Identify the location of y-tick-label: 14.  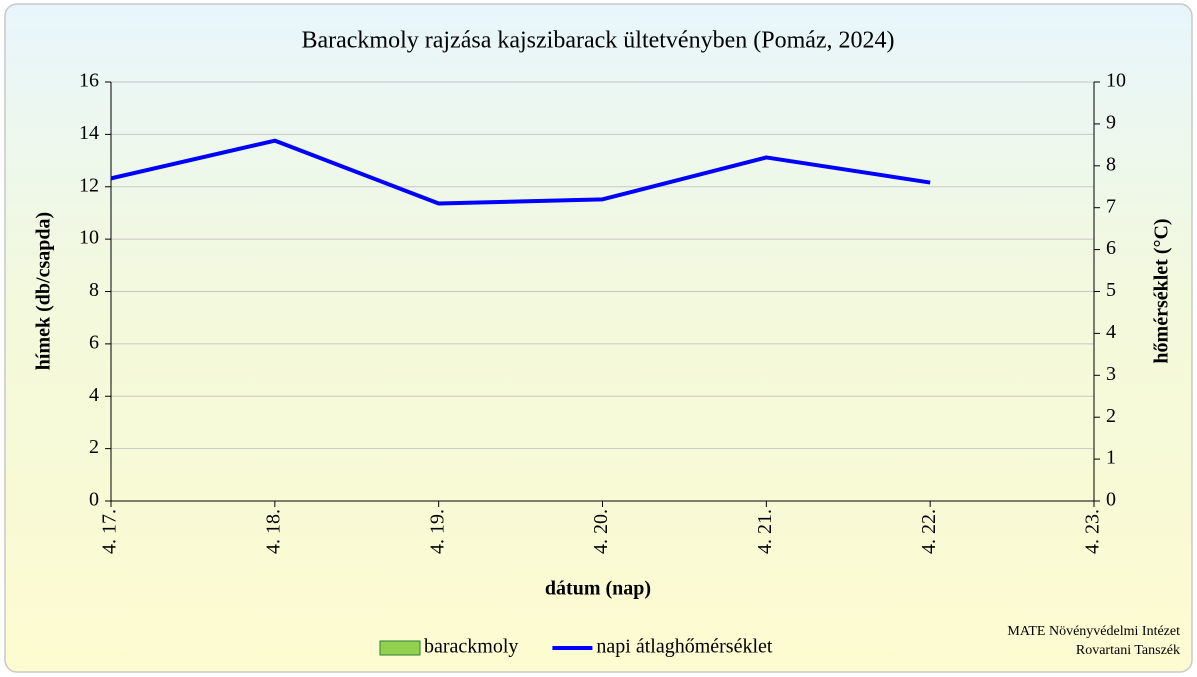
(89, 133).